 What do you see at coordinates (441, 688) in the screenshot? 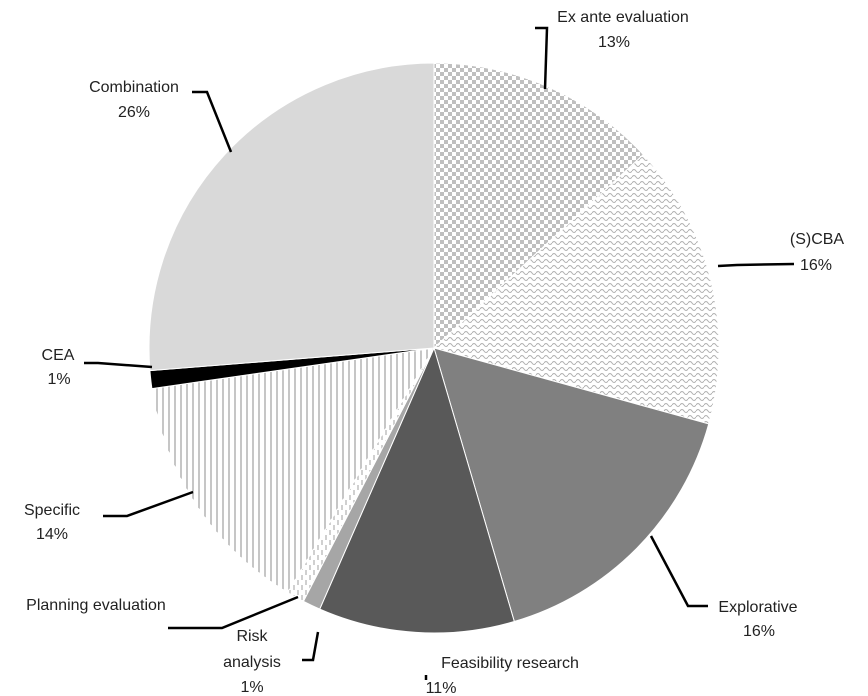
I see `slice-percent-feasibility-research: 11%` at bounding box center [441, 688].